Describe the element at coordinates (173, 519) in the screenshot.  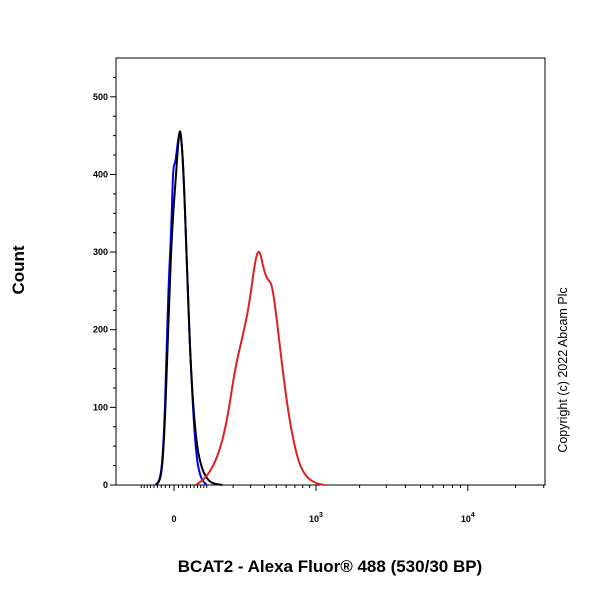
I see `x-tick-label: 0` at that location.